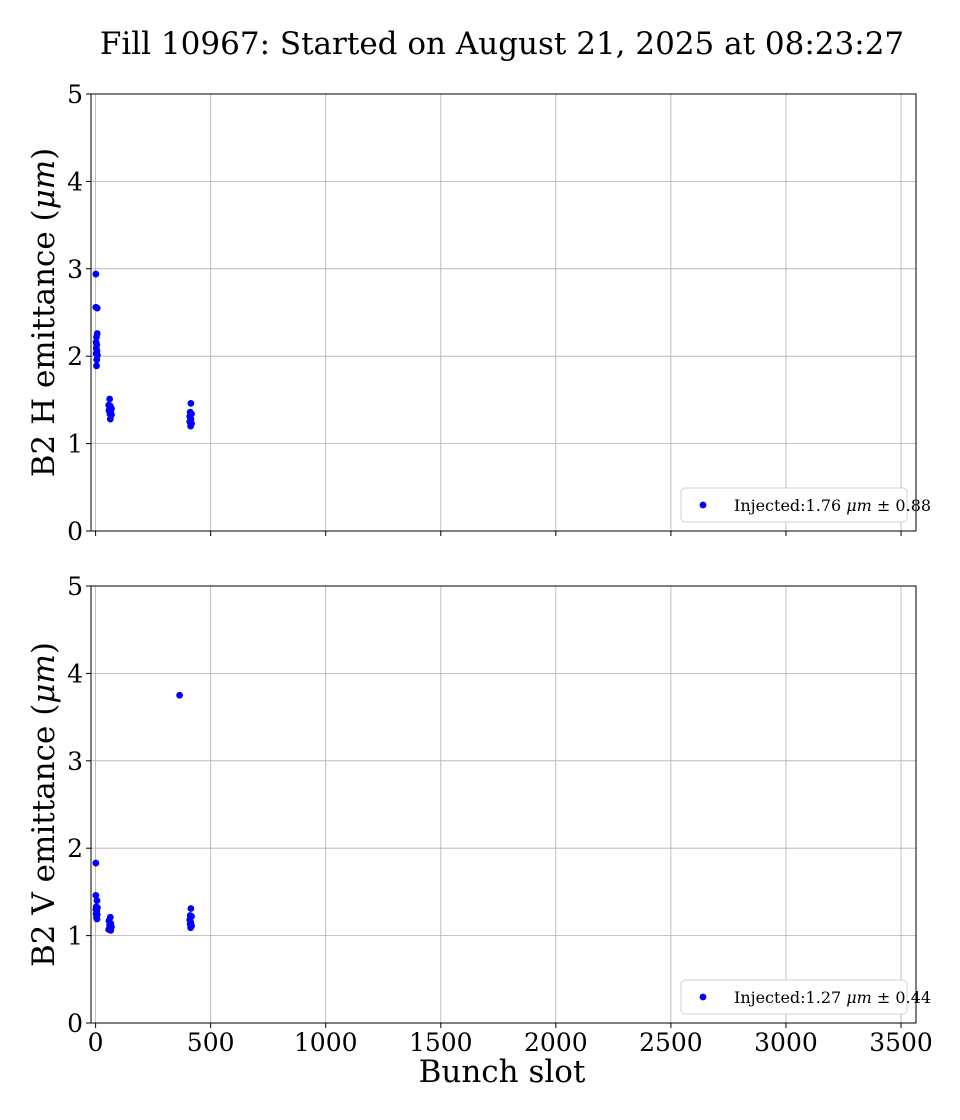  I want to click on y-axis-label: B2 H emittance (μm), so click(44, 313).